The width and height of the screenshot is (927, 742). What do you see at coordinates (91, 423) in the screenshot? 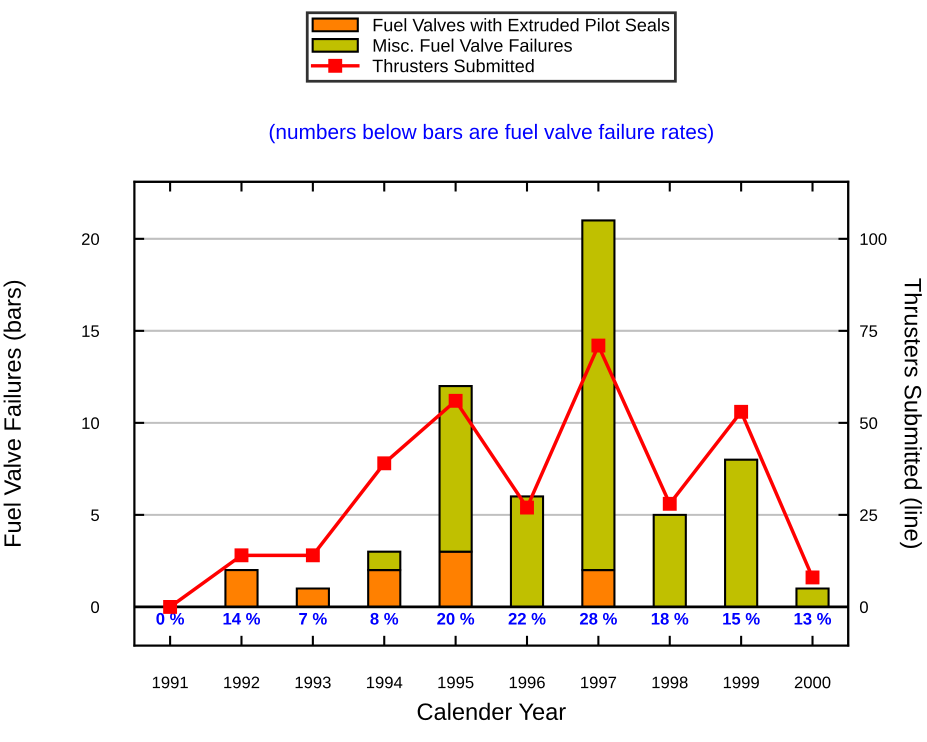
I see `y-tick-label: 10` at bounding box center [91, 423].